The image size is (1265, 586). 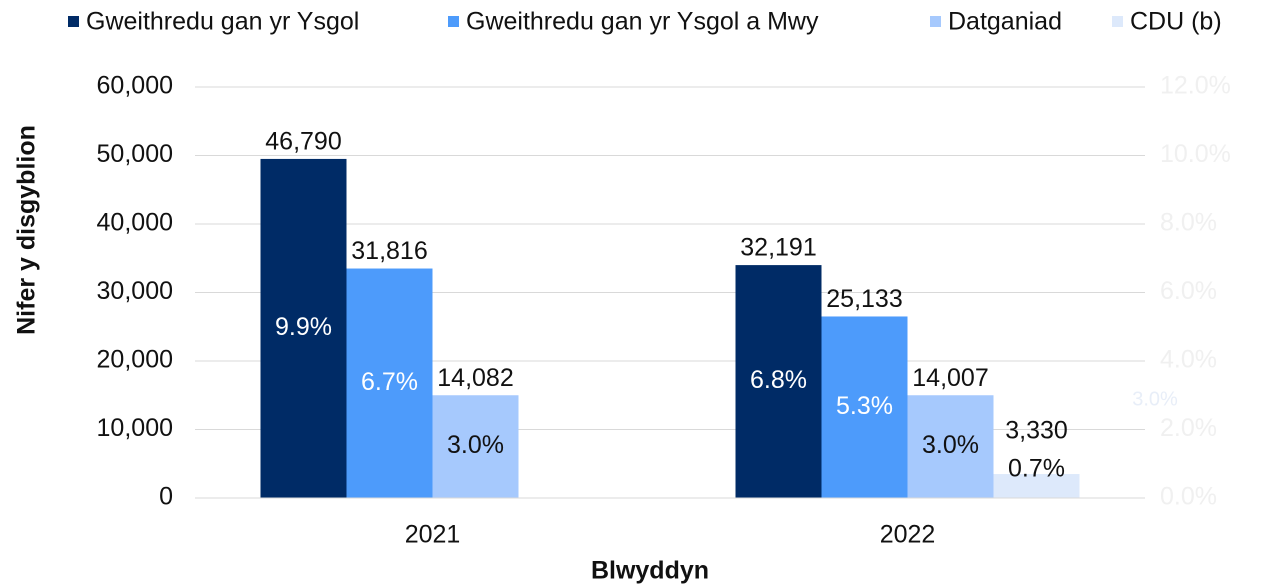 I want to click on percent-label: 6.7%, so click(x=389, y=382).